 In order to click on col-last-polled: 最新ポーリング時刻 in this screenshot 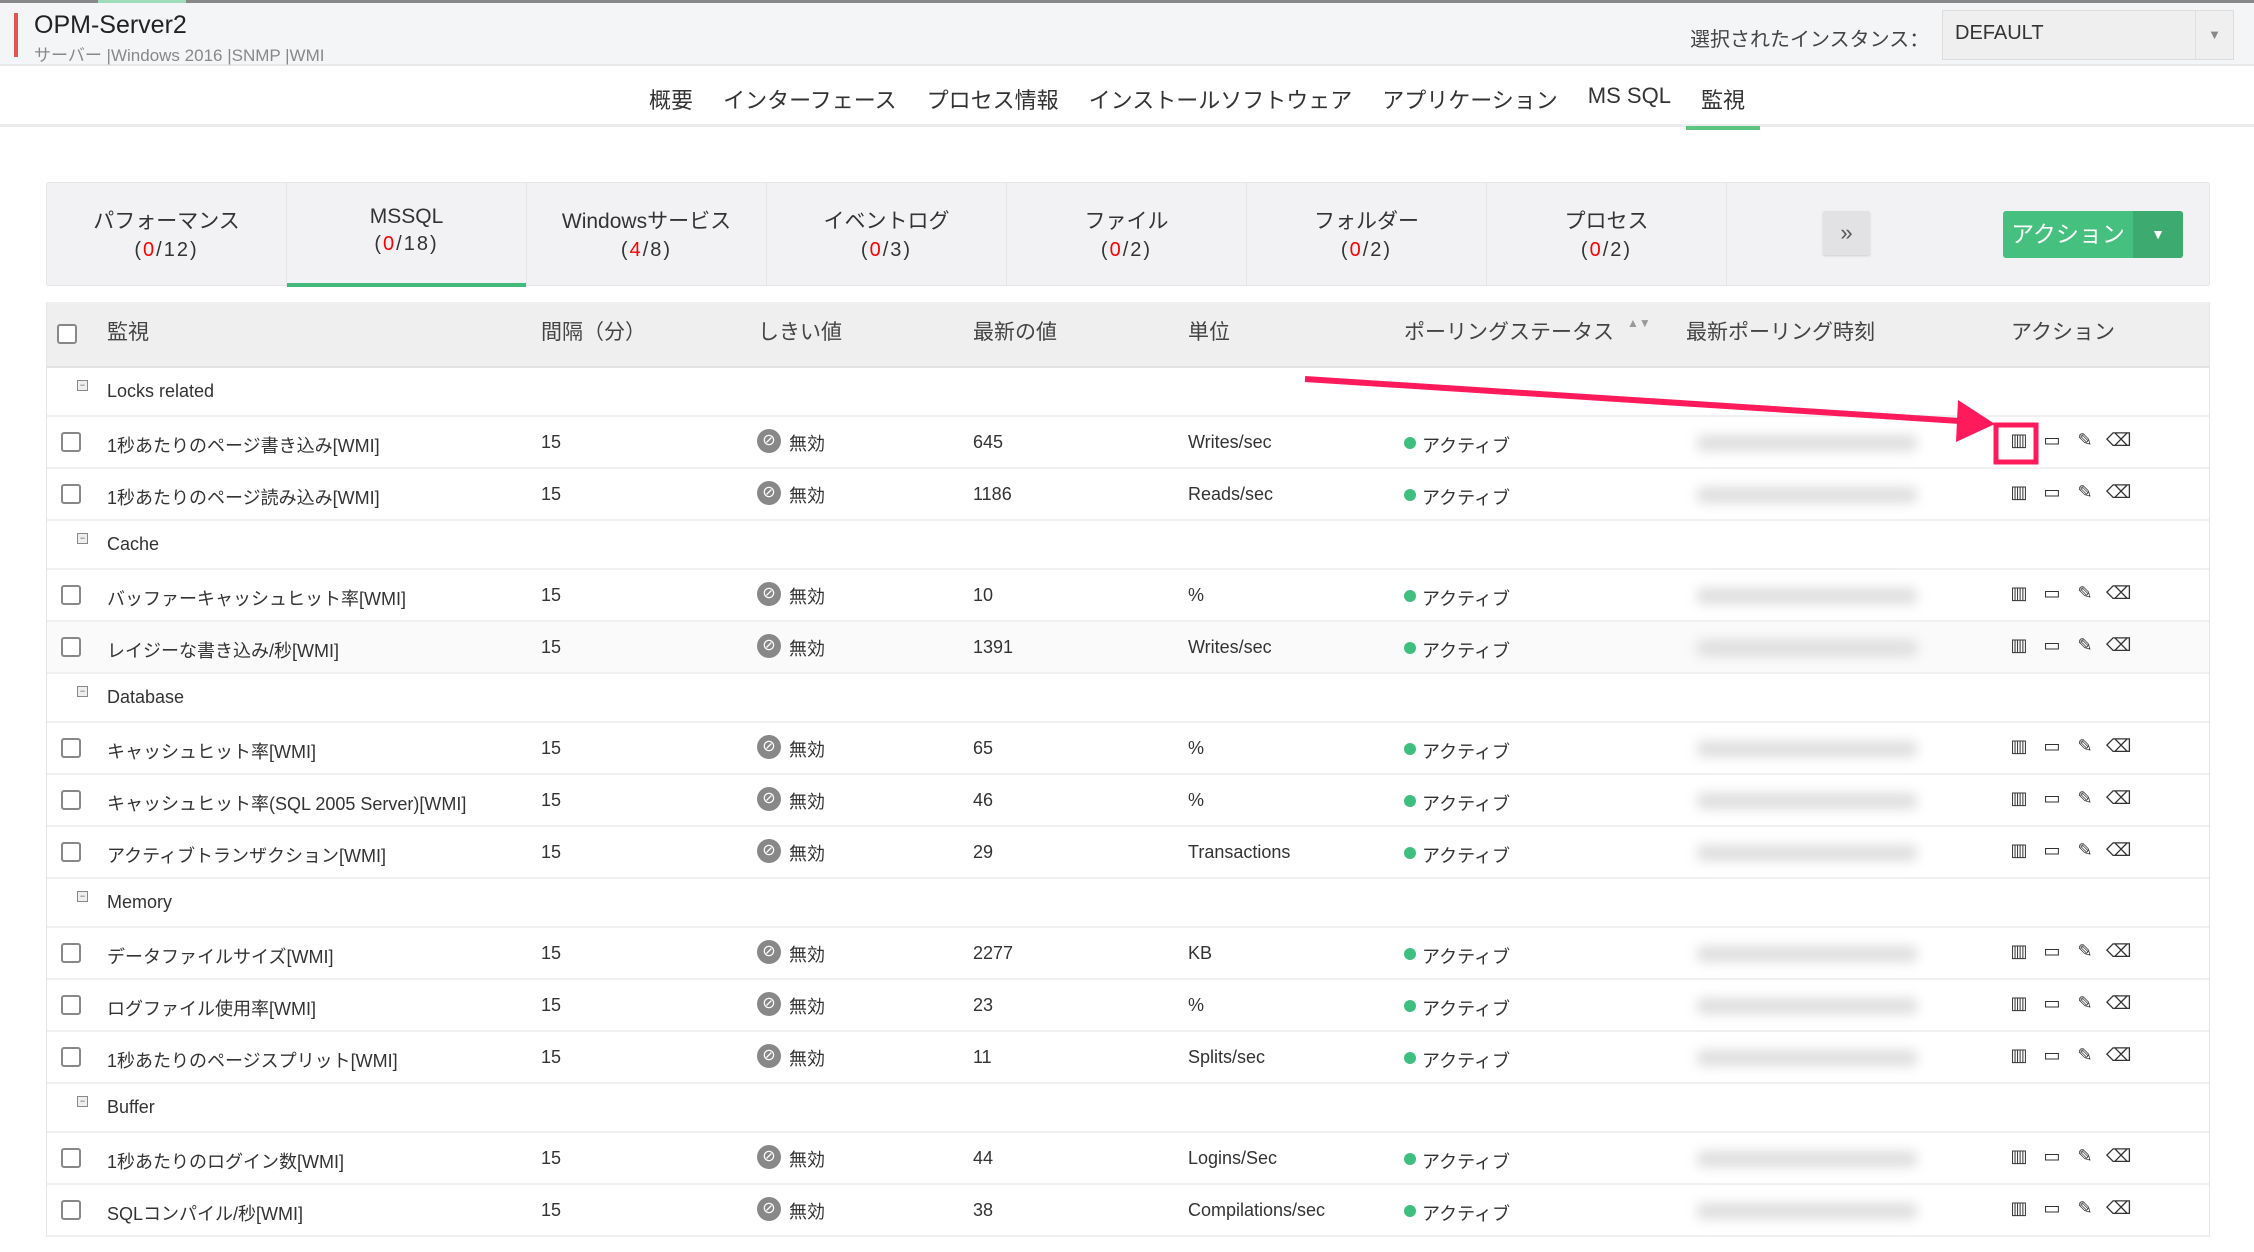, I will do `click(1780, 332)`.